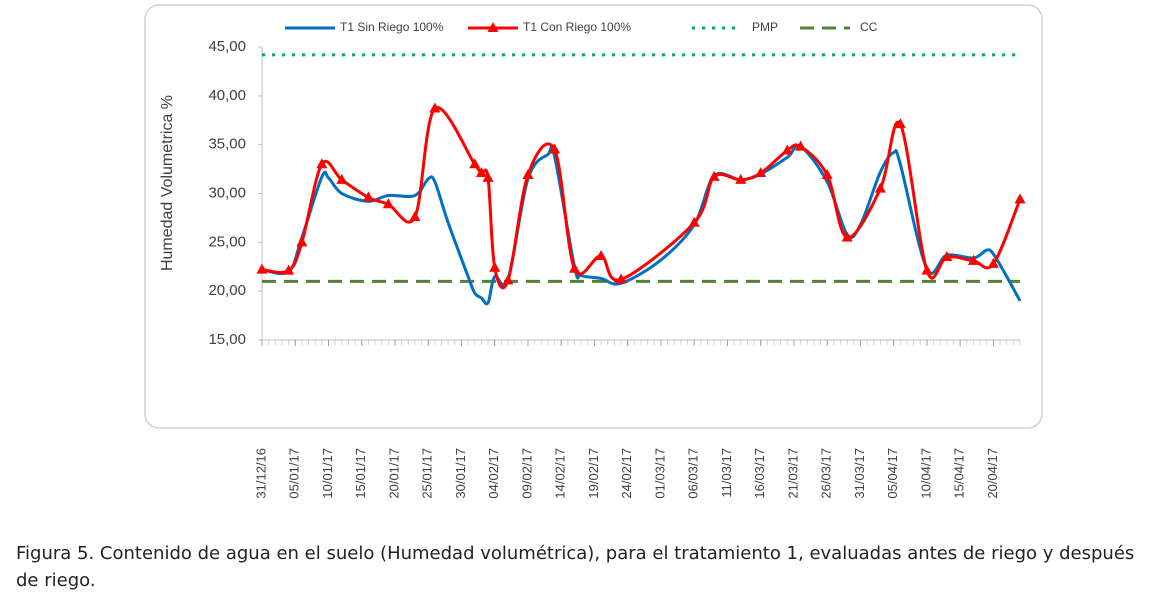 The height and width of the screenshot is (602, 1160). I want to click on y-tick-label: 35,00, so click(227, 144).